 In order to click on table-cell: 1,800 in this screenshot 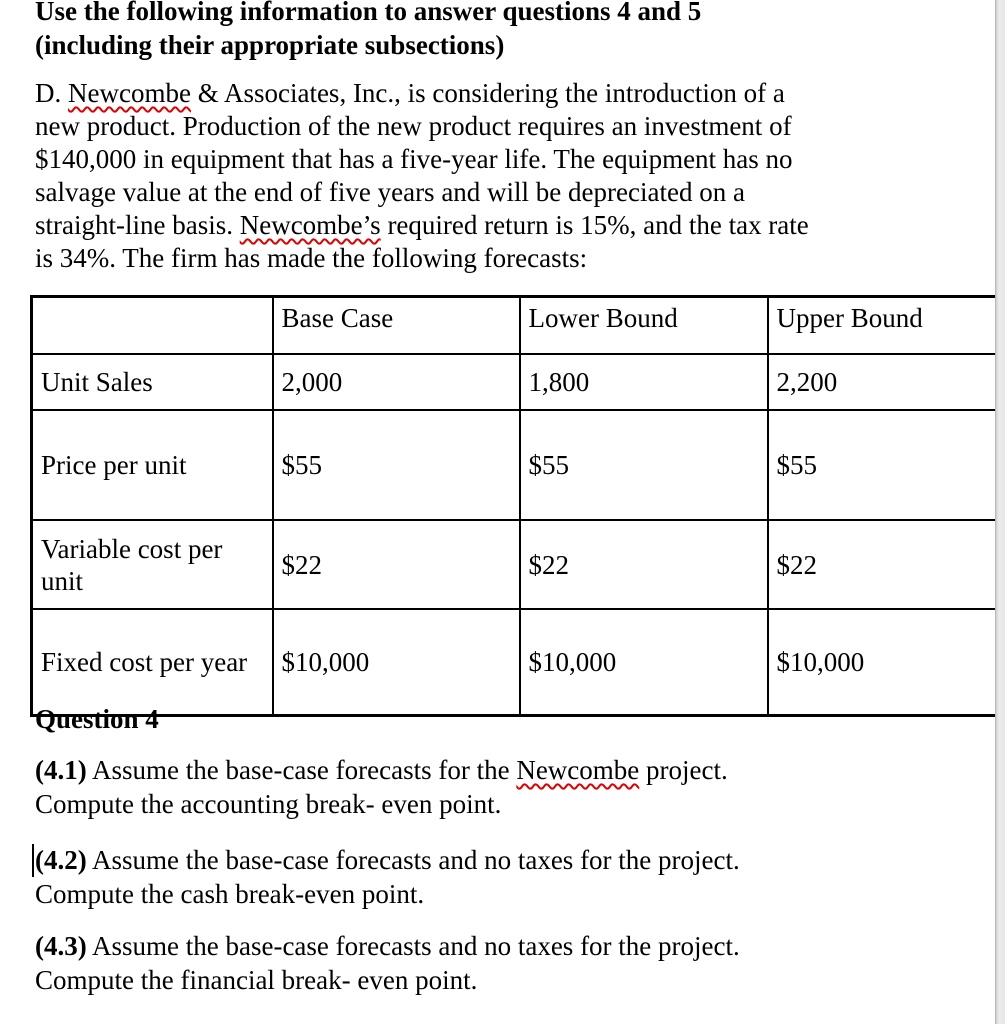, I will do `click(643, 382)`.